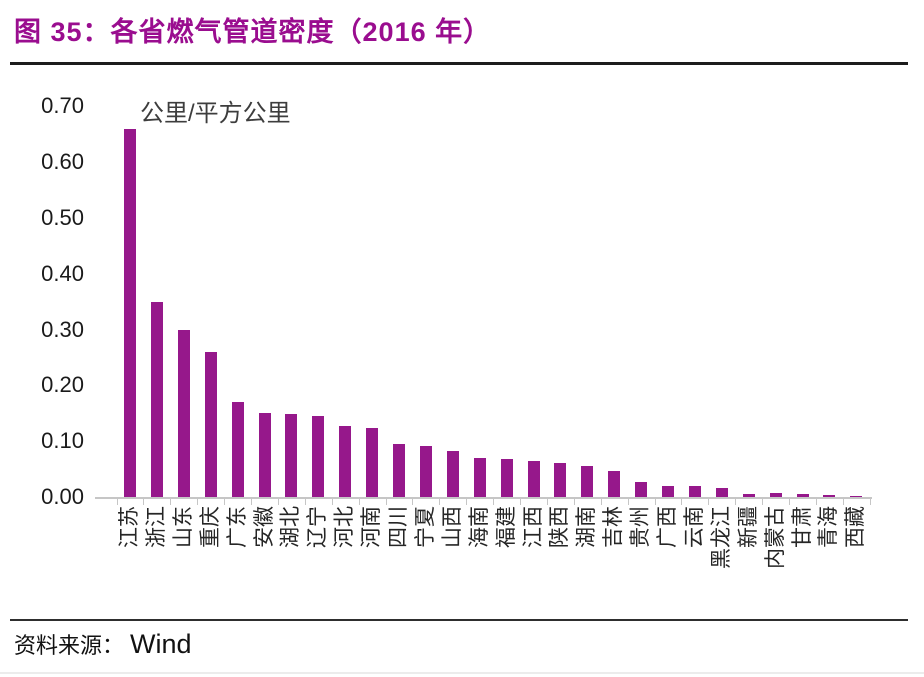 The height and width of the screenshot is (677, 924). I want to click on x-tick-label: 河南, so click(372, 527).